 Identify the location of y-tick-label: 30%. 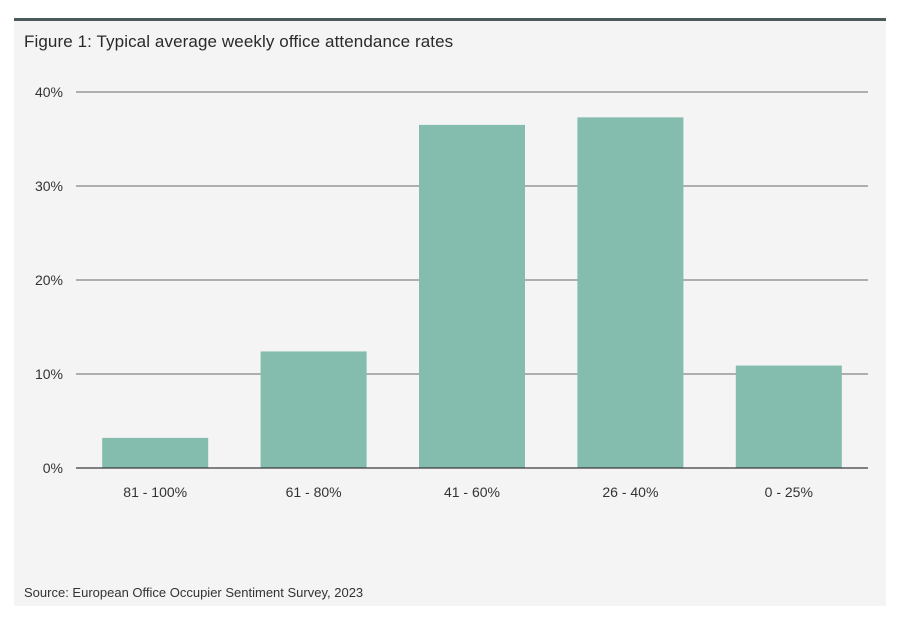
(49, 186).